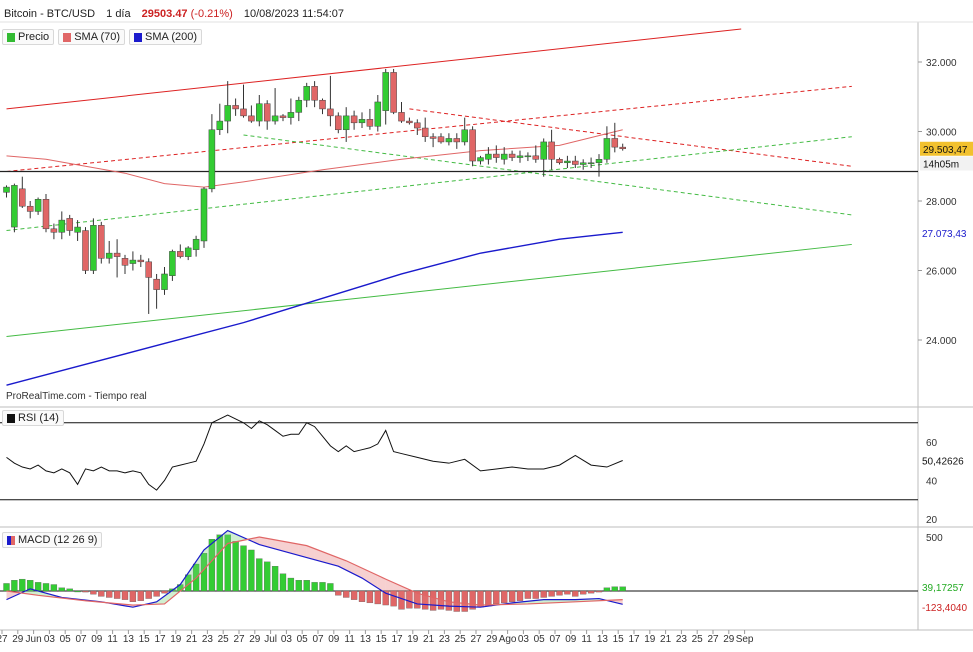 The height and width of the screenshot is (652, 973). What do you see at coordinates (941, 164) in the screenshot?
I see `candle-timer-tag: 14h05m` at bounding box center [941, 164].